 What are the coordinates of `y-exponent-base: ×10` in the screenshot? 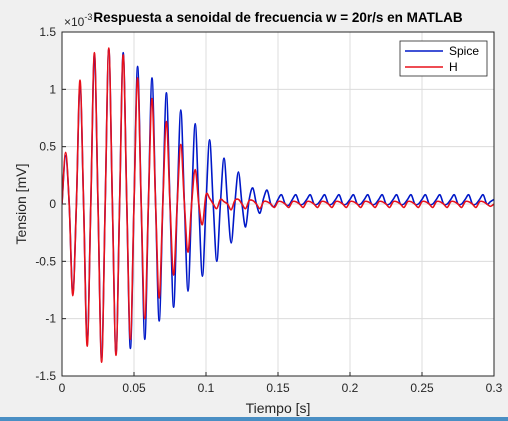 It's located at (74, 22).